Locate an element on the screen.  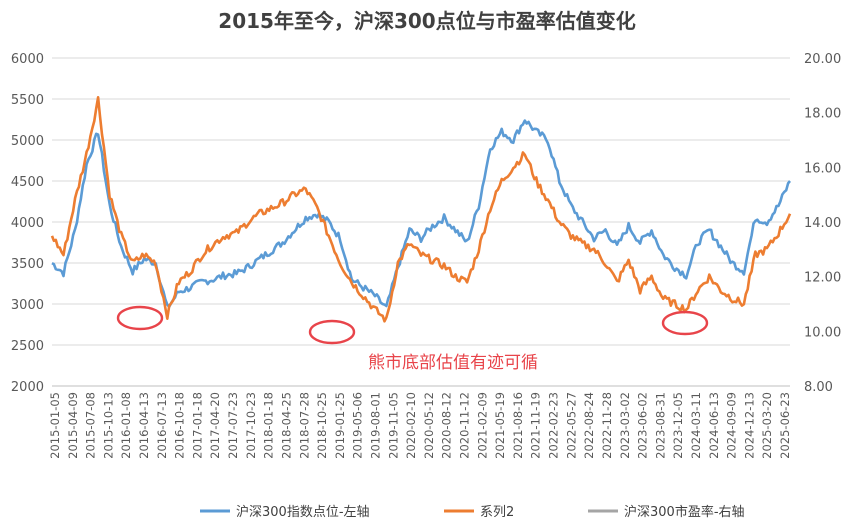
x-tick-label: 2022-02-23 is located at coordinates (554, 425).